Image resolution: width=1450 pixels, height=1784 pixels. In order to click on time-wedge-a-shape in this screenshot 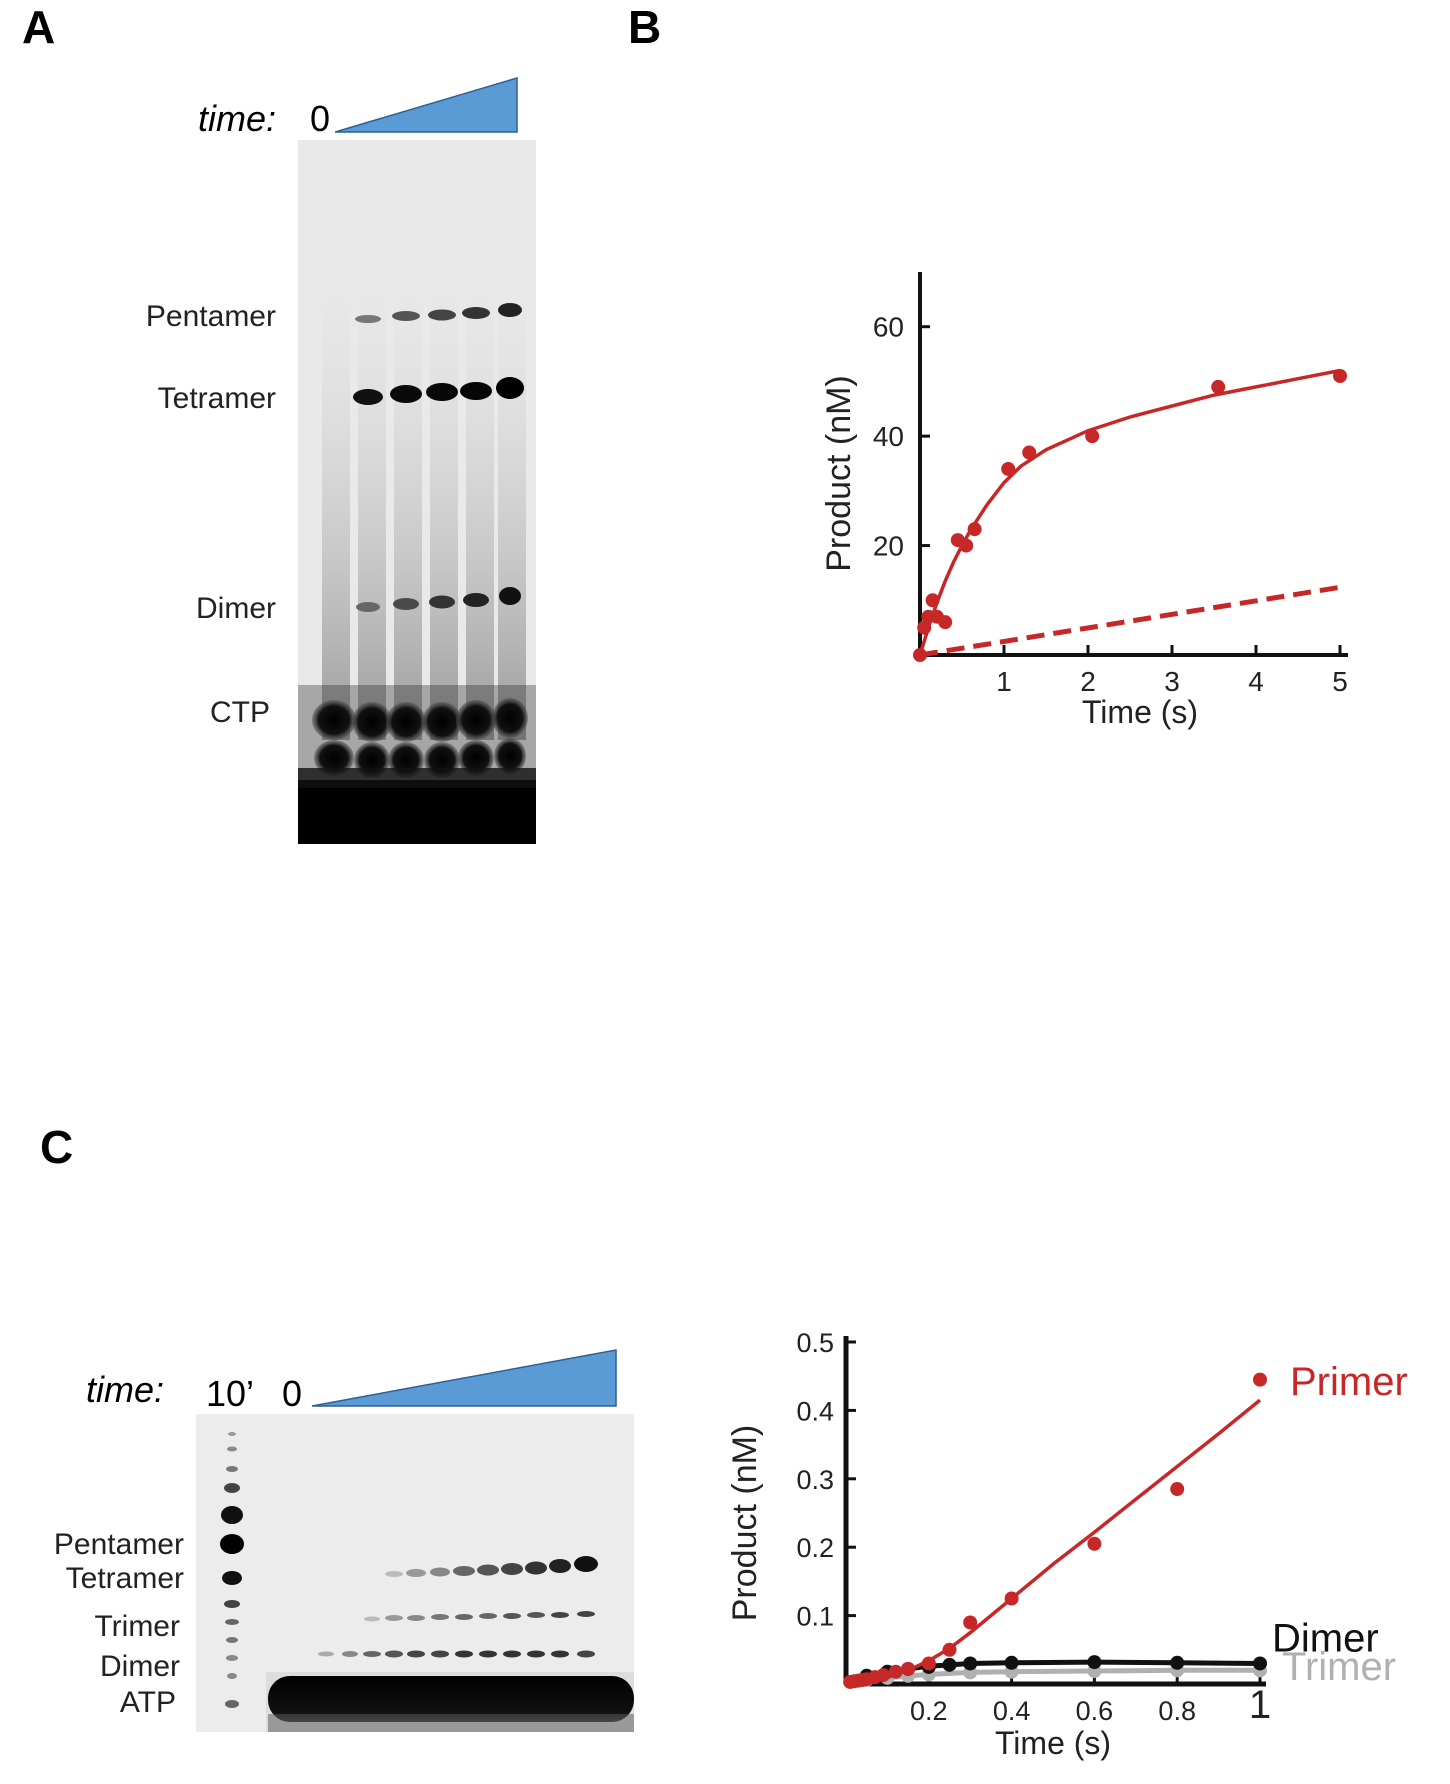, I will do `click(426, 104)`.